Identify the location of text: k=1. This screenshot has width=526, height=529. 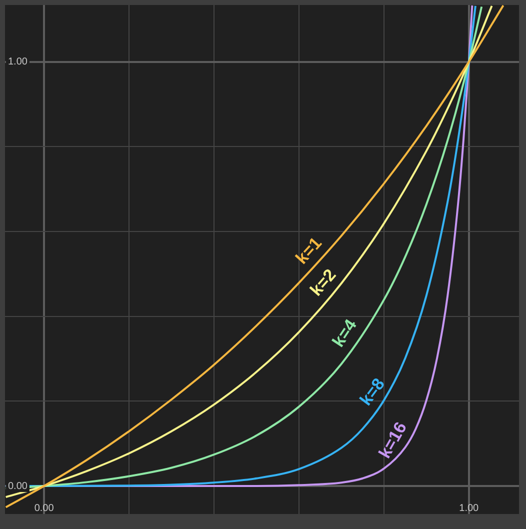
(309, 251).